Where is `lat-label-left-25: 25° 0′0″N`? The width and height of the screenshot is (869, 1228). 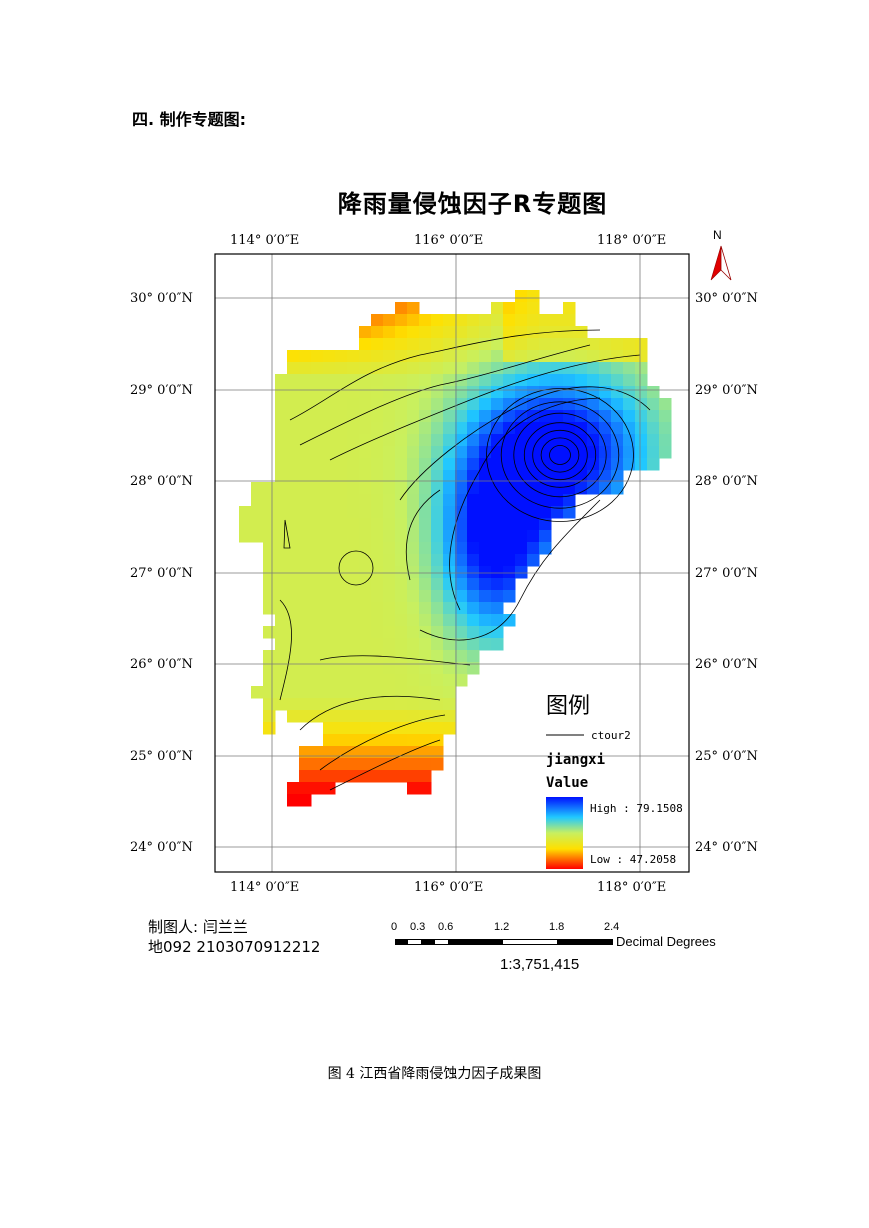
lat-label-left-25: 25° 0′0″N is located at coordinates (161, 756).